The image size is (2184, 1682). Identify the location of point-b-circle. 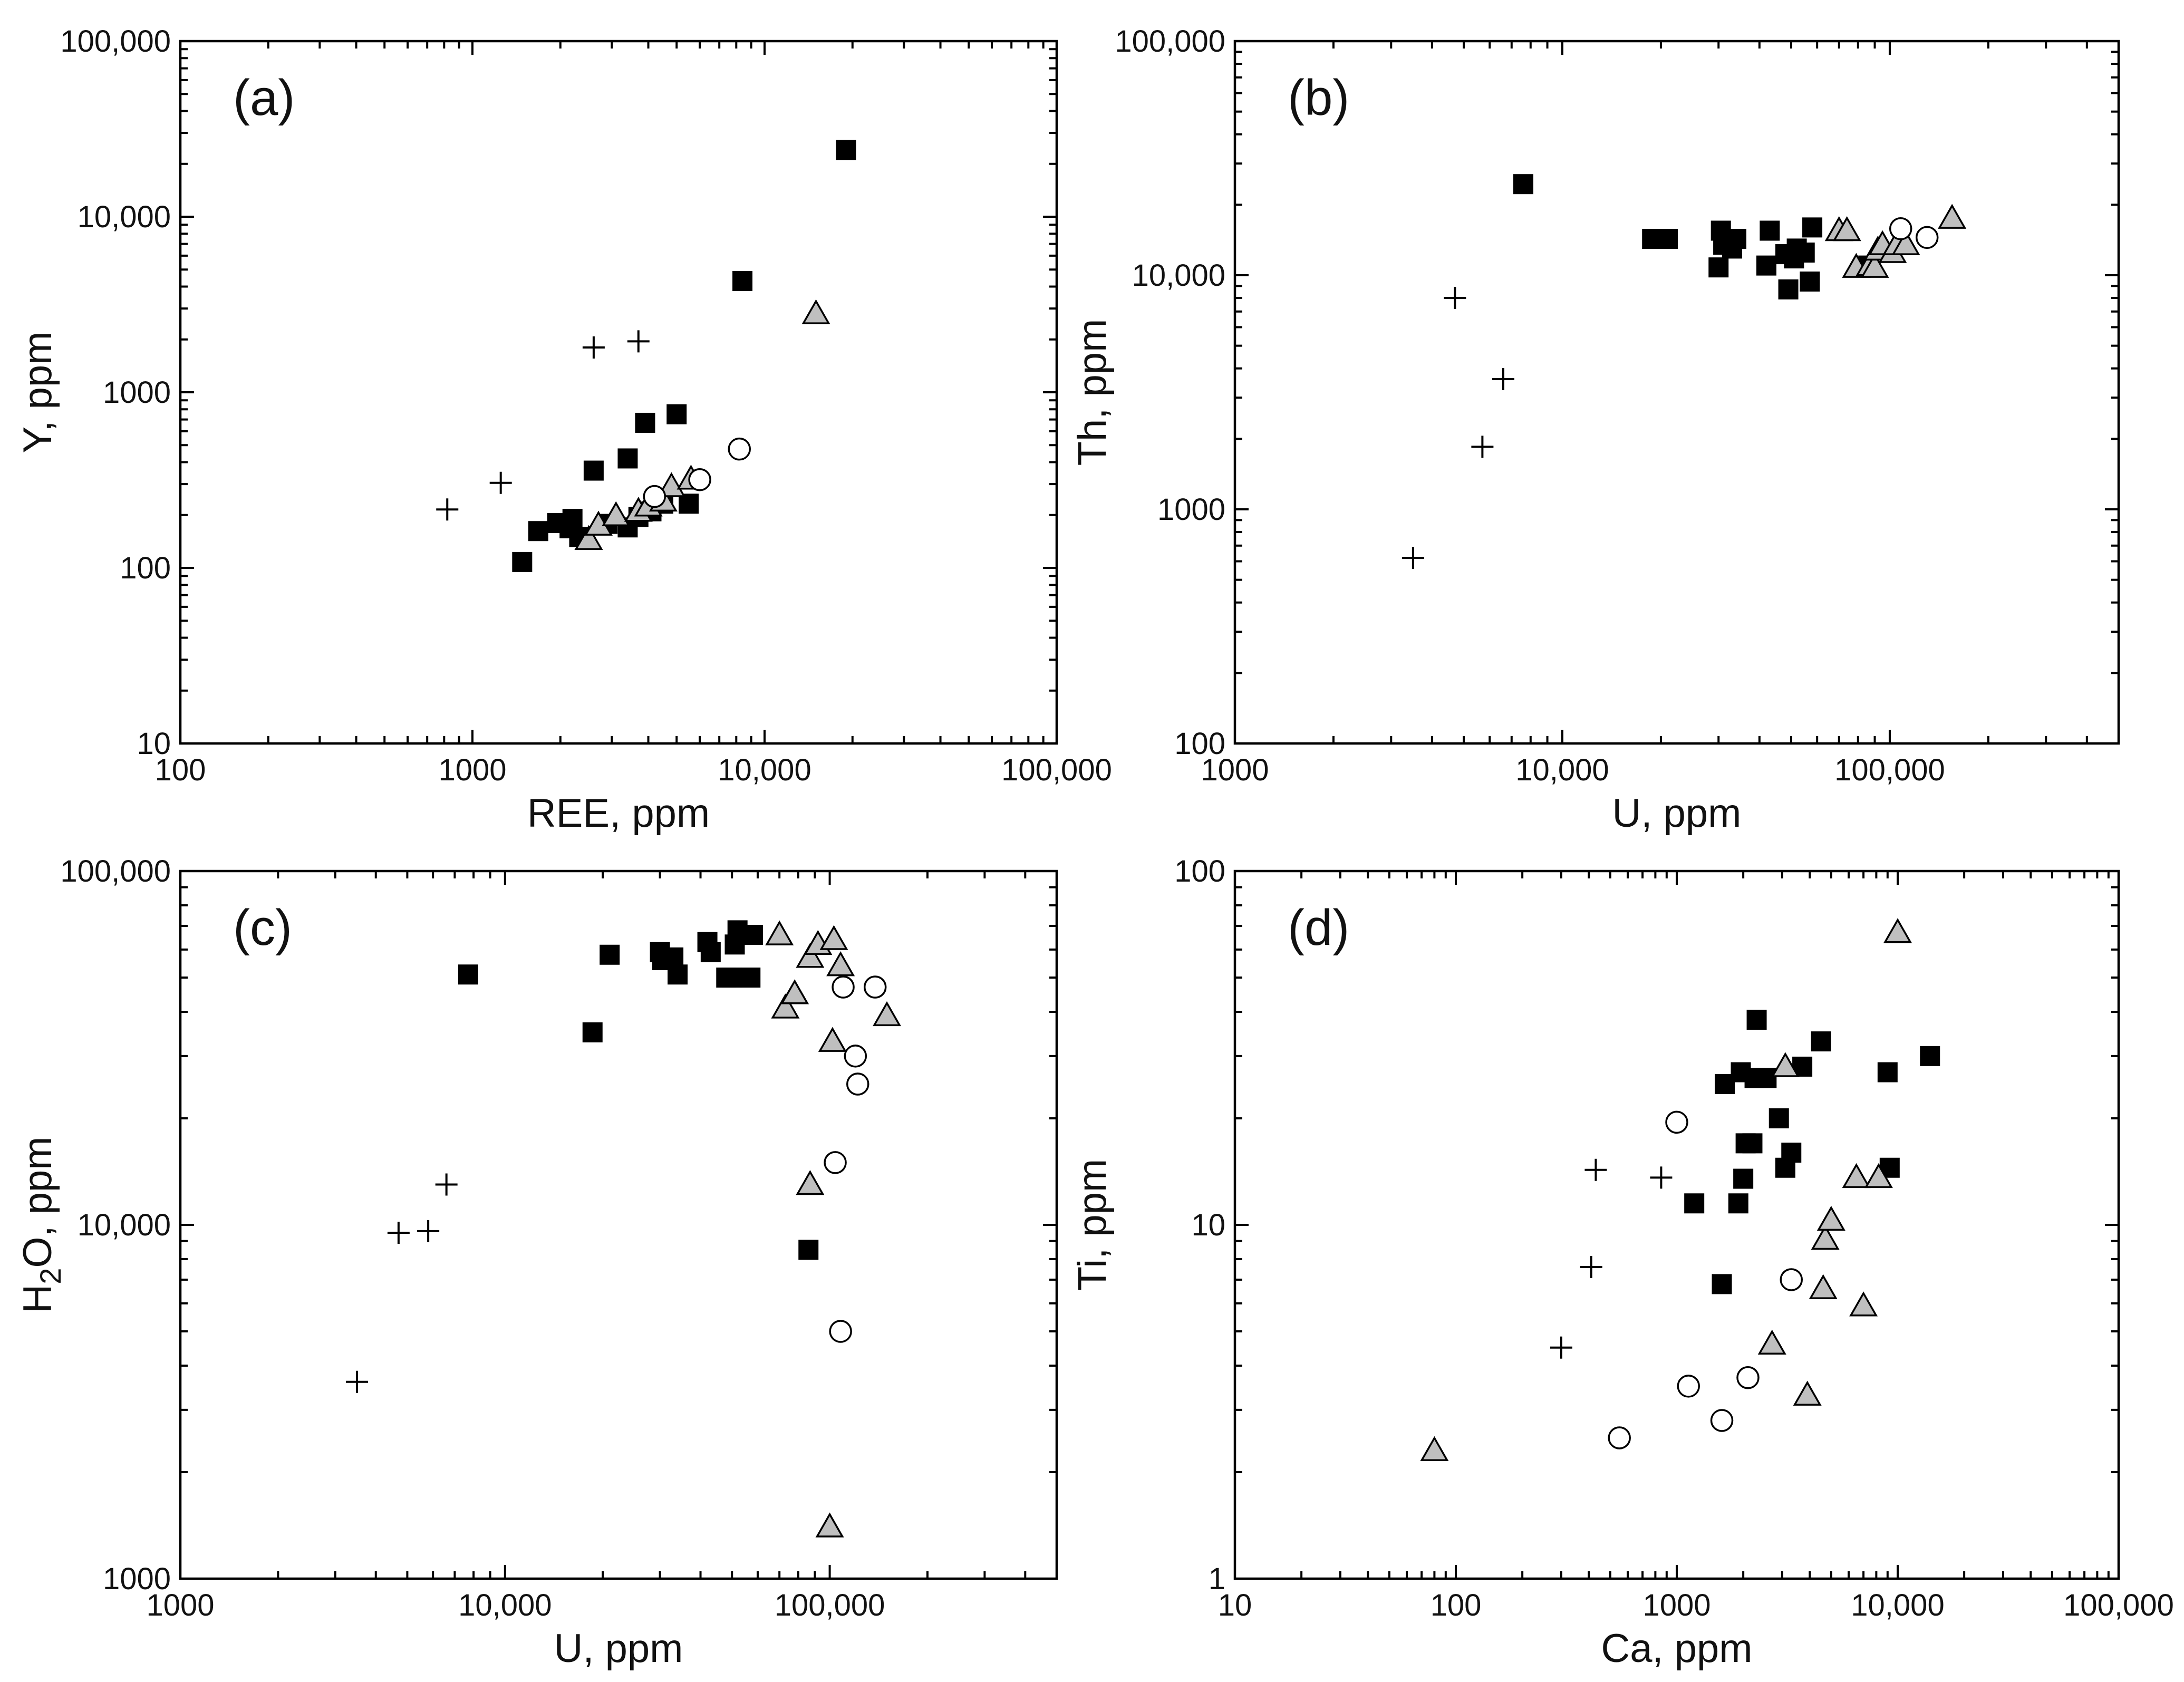
(1927, 237).